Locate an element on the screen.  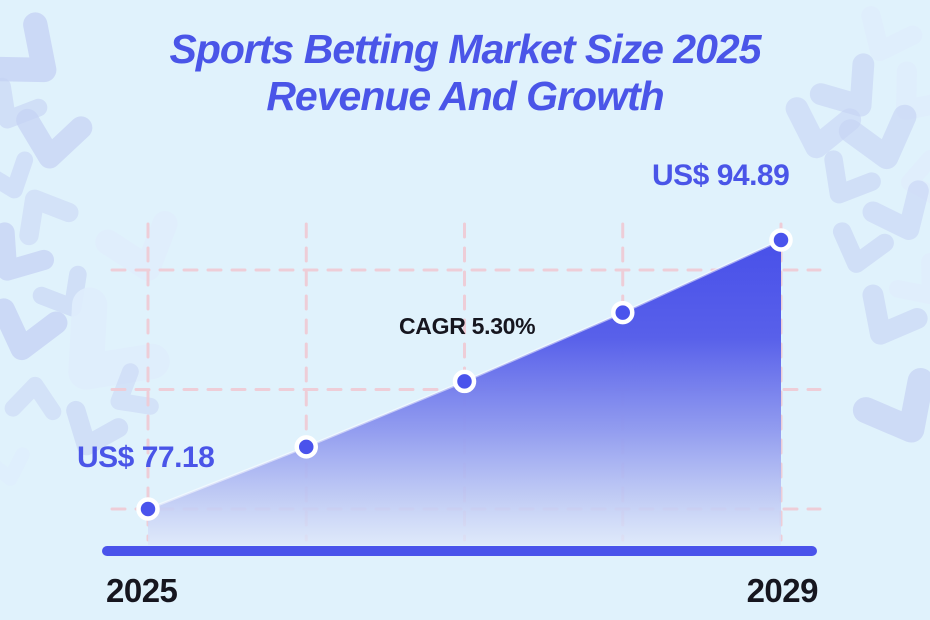
title-line-1: Sports Betting Market Size 2025 is located at coordinates (465, 49).